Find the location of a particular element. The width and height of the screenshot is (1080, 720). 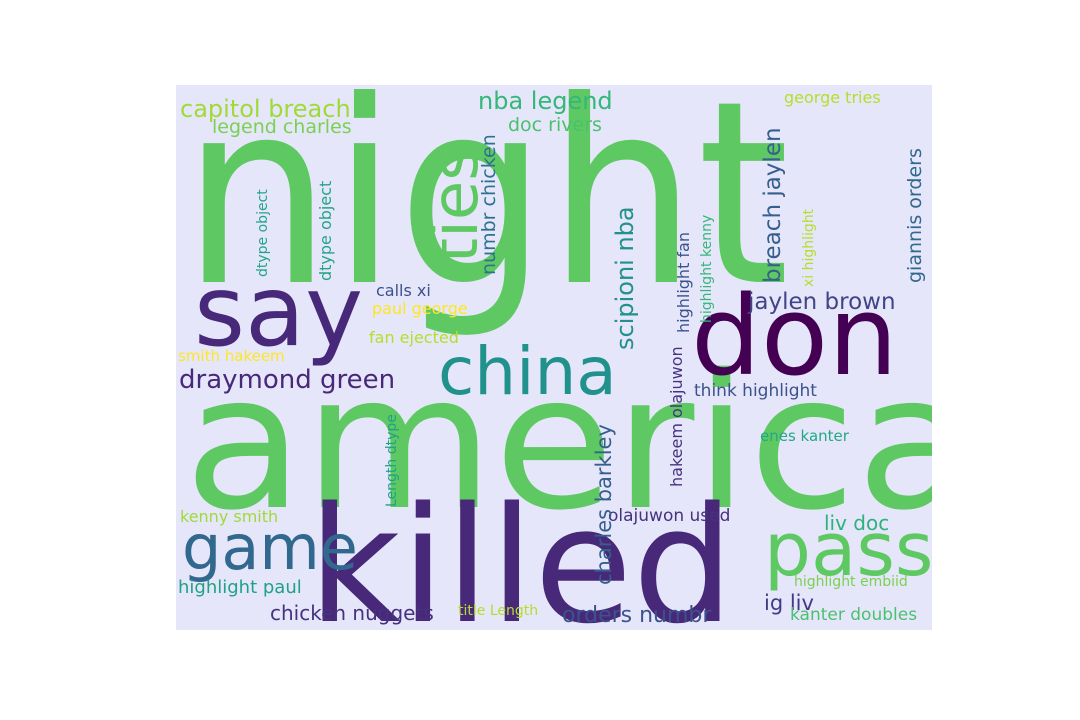

word-china: china is located at coordinates (527, 371).